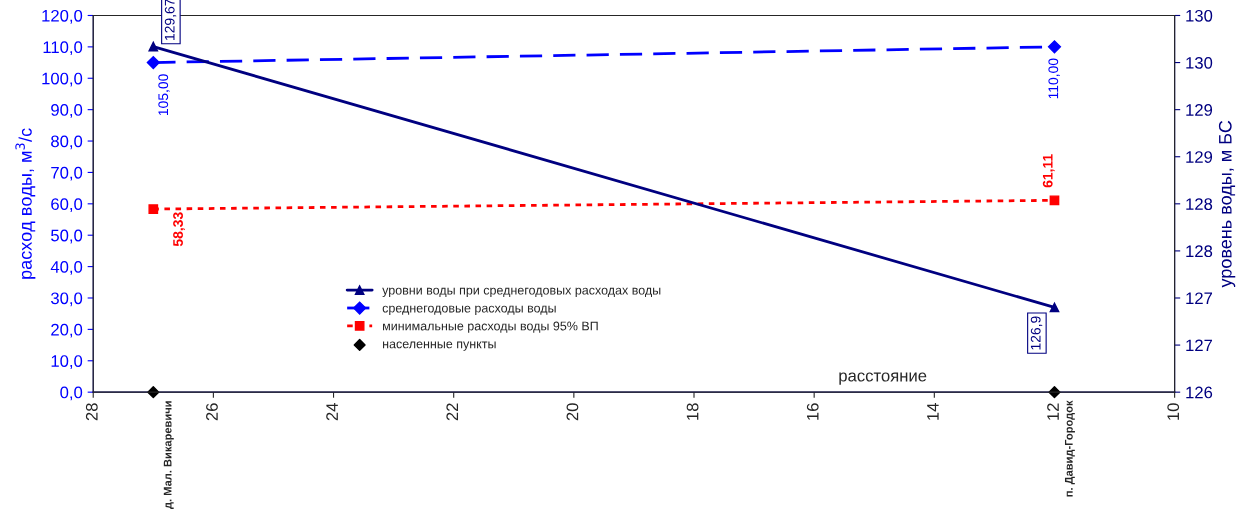  What do you see at coordinates (179, 229) in the screenshot?
I see `data-label: 58,33` at bounding box center [179, 229].